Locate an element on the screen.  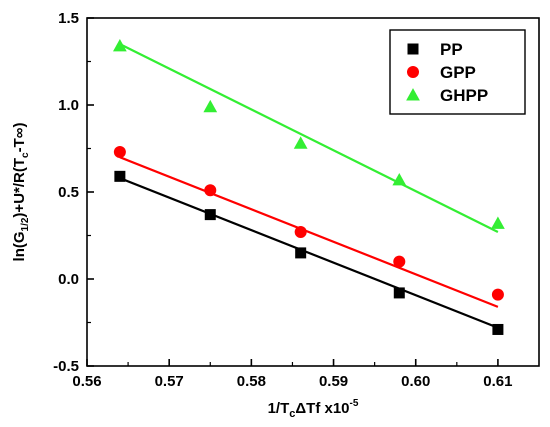
x-axis-title: 1/TcΔTf x10-5 is located at coordinates (313, 409).